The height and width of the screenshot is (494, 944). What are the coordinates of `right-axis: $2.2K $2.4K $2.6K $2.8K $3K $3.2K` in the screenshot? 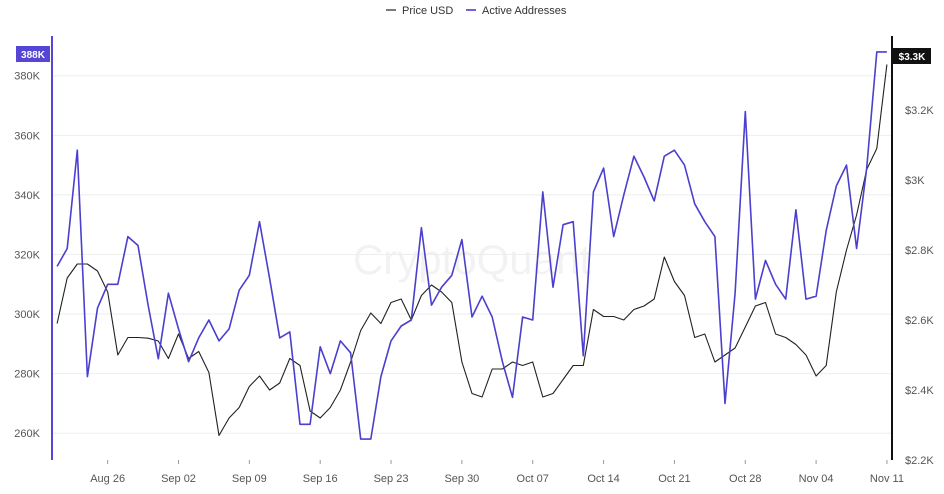 It's located at (912, 251).